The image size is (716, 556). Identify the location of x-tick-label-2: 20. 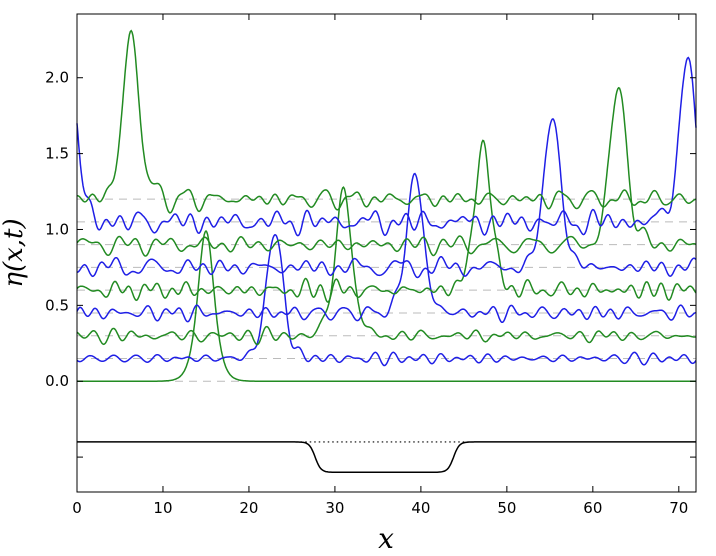
(248, 508).